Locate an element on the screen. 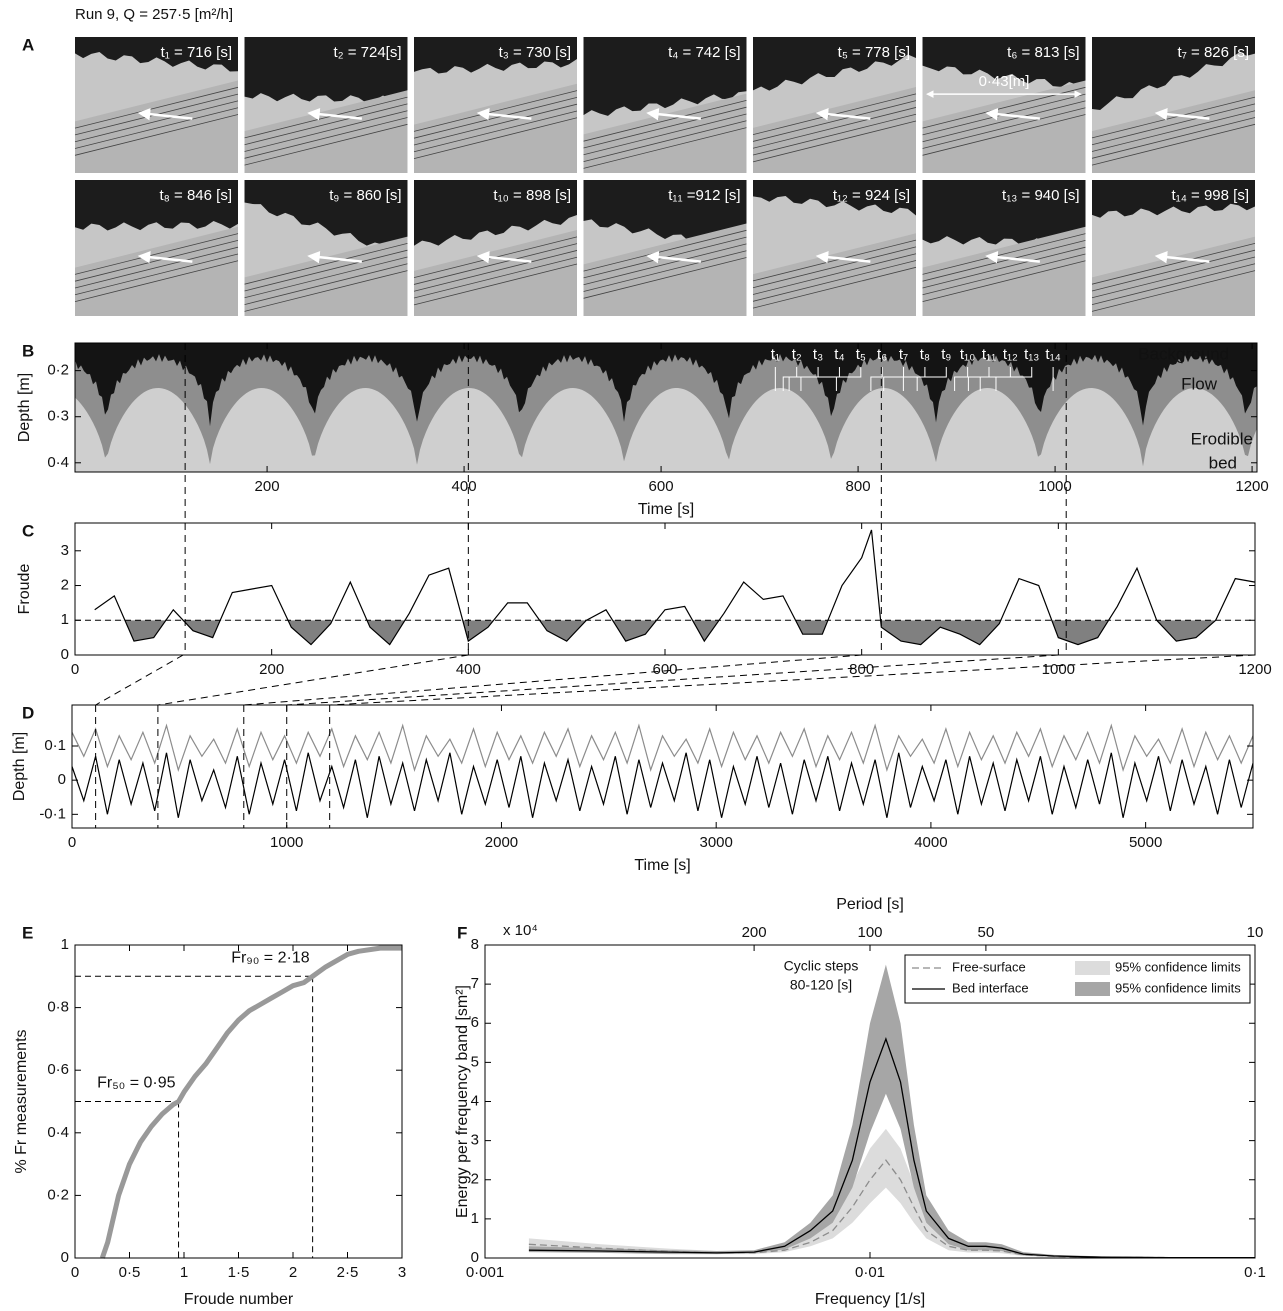 The height and width of the screenshot is (1311, 1283). frame-label: t₁₃ = 940 [s] is located at coordinates (1040, 195).